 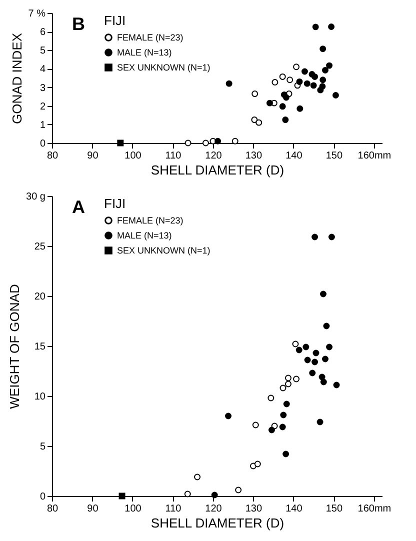 I want to click on y-tick-label: 30 g, so click(x=36, y=197).